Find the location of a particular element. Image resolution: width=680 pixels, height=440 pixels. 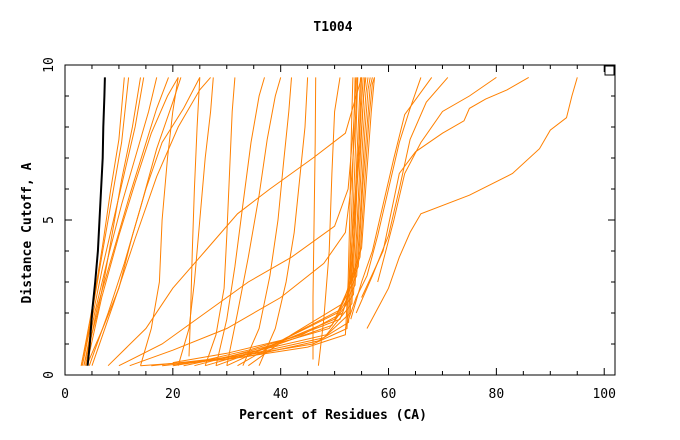

corner-marker is located at coordinates (609, 70).